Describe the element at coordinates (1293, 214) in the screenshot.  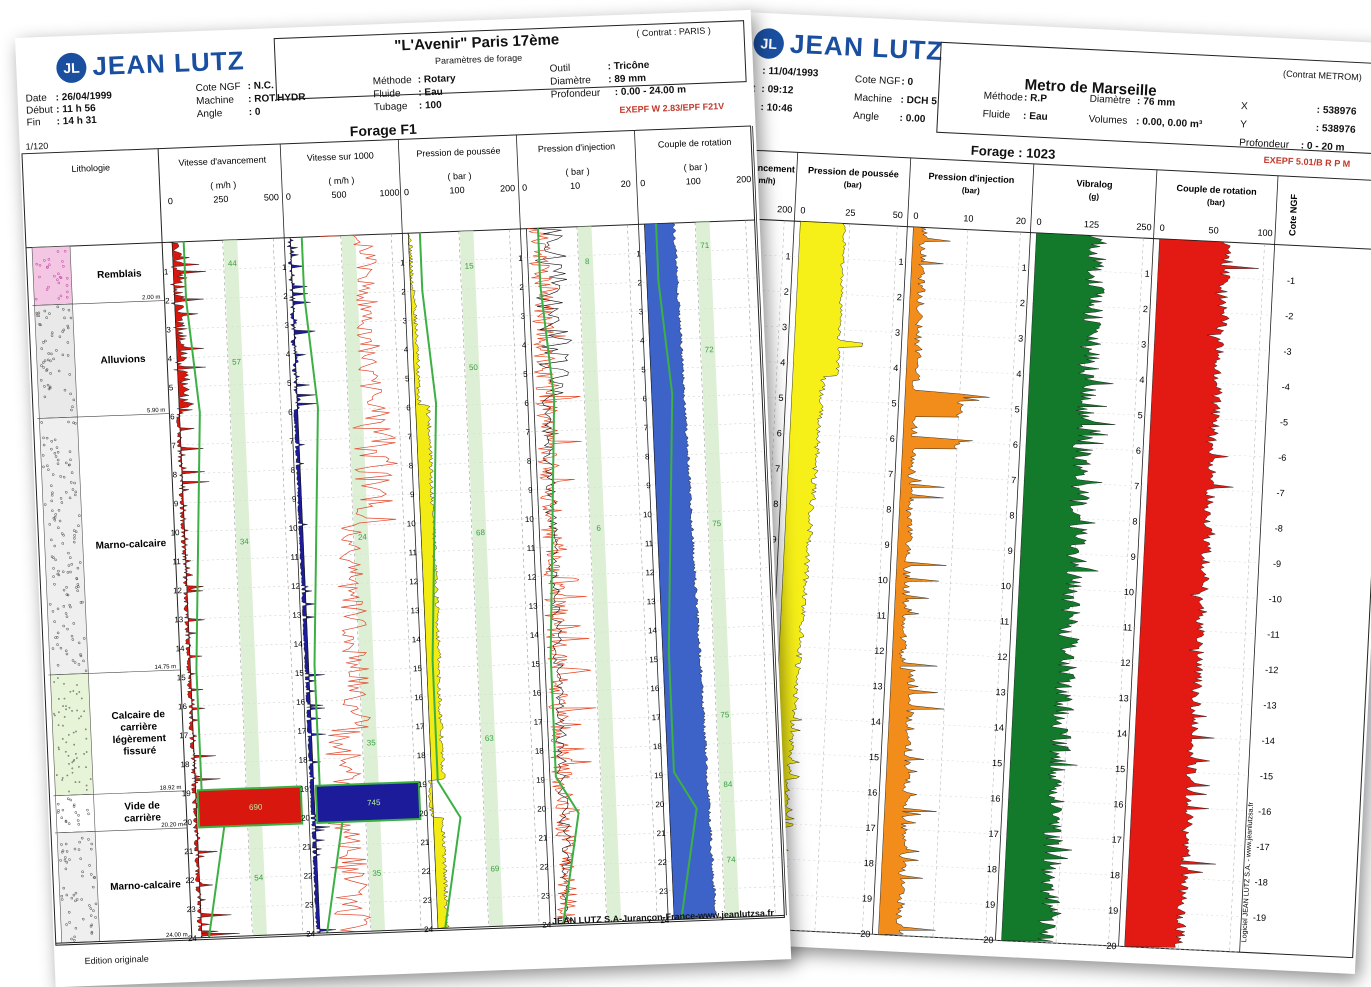
I see `ngf-header: Cote NGF` at that location.